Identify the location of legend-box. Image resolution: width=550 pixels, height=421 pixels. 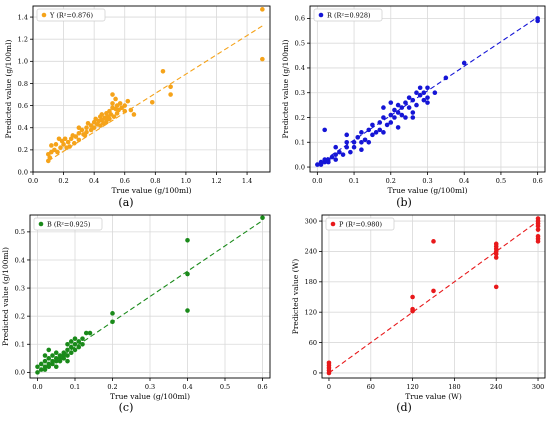
(348, 15).